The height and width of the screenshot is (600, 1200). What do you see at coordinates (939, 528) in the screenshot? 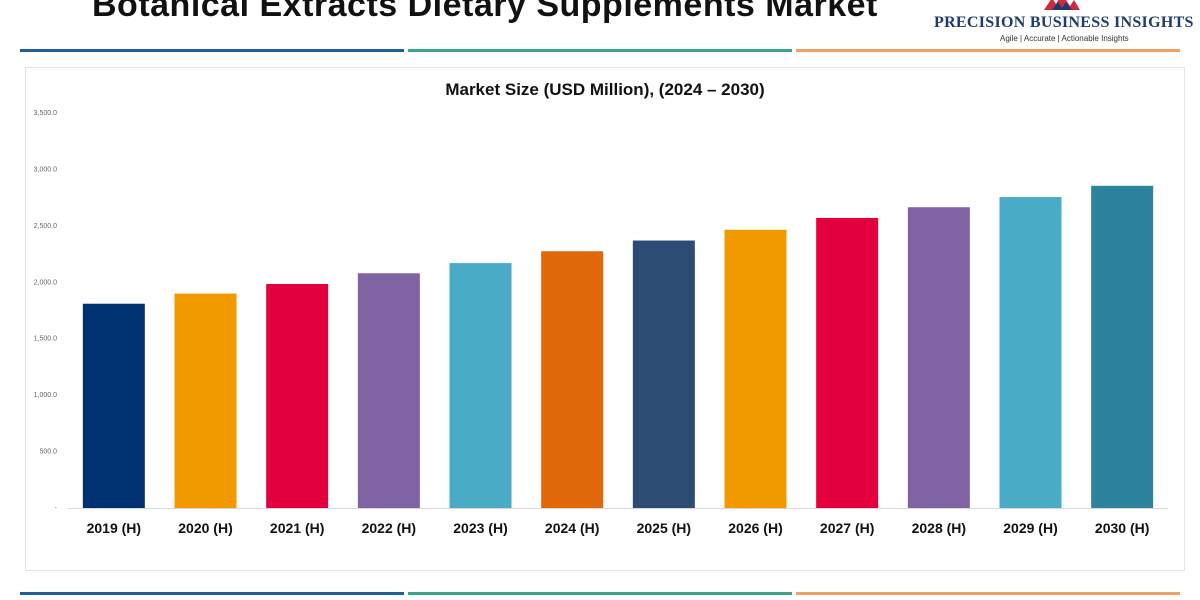
I see `x-tick-label: 2028 (H)` at bounding box center [939, 528].